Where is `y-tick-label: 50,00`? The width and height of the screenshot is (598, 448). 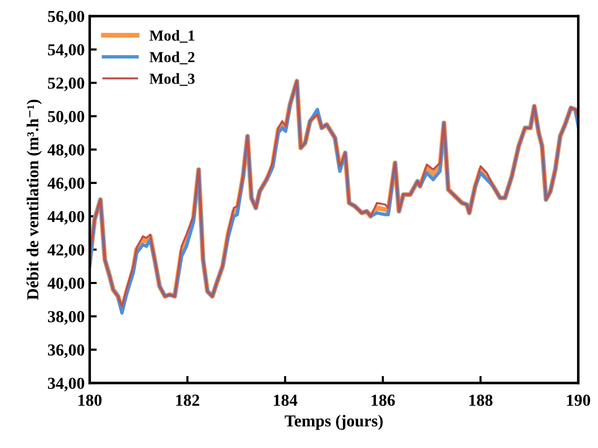
y-tick-label: 50,00 is located at coordinates (66, 117).